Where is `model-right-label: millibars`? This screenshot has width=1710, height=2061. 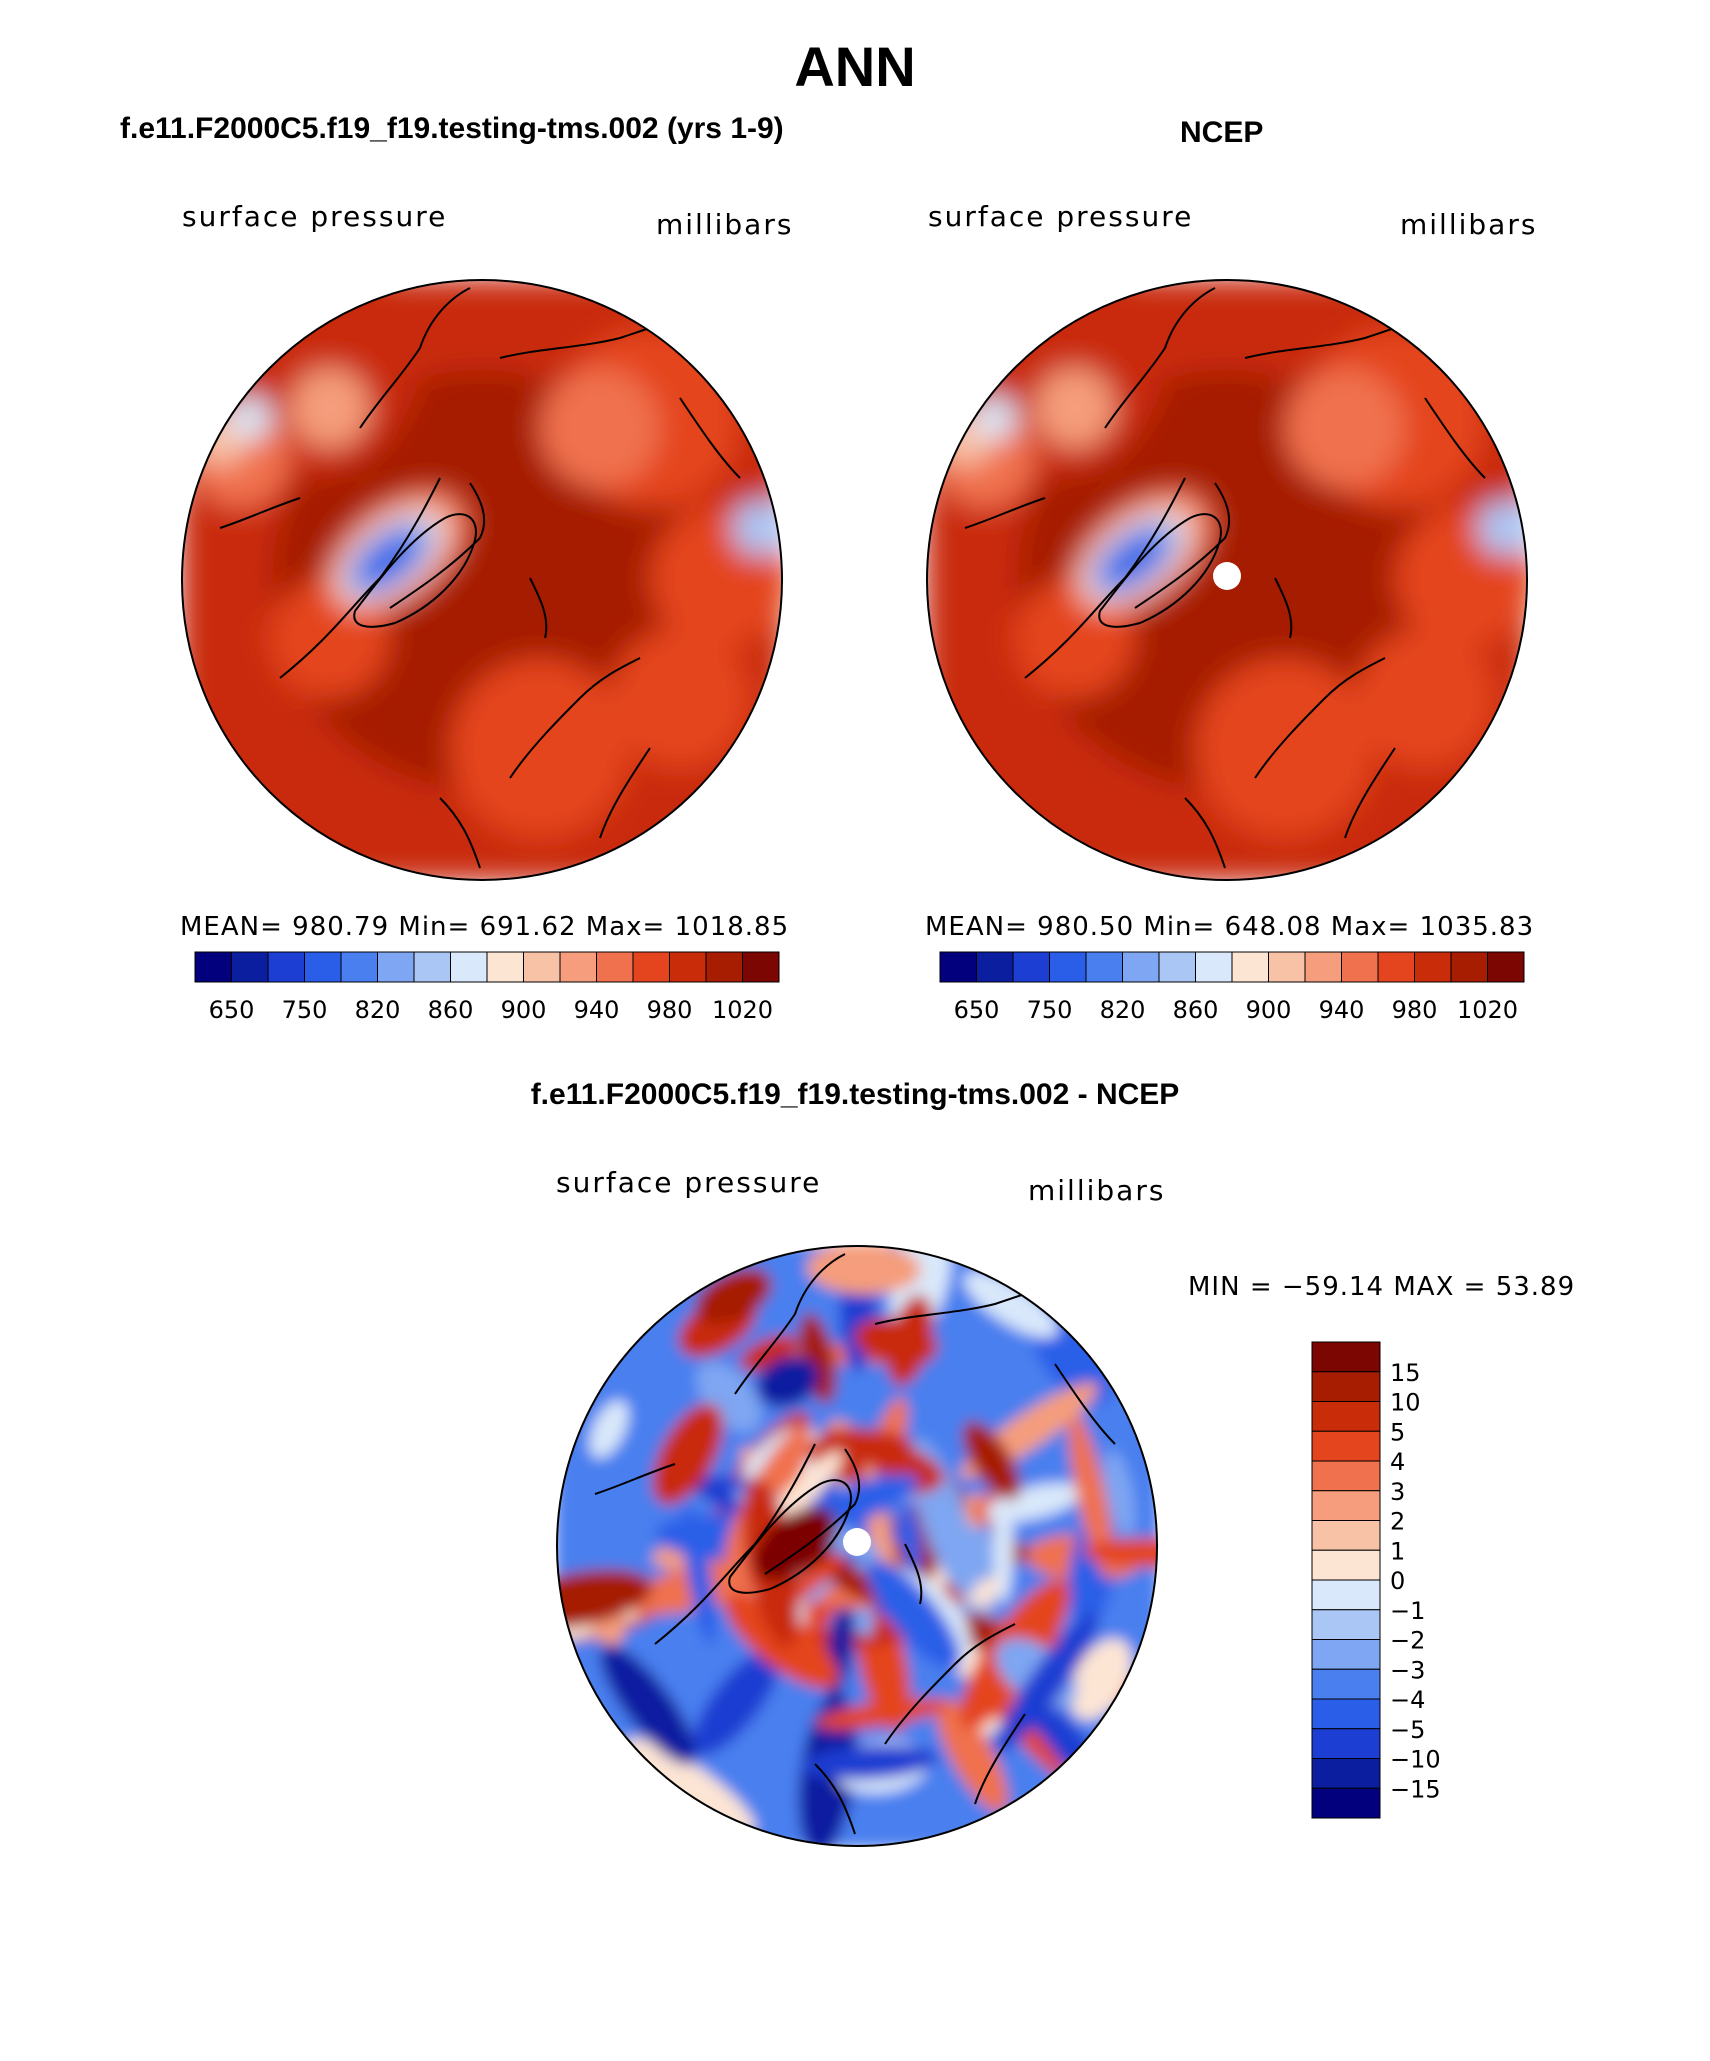 model-right-label: millibars is located at coordinates (725, 224).